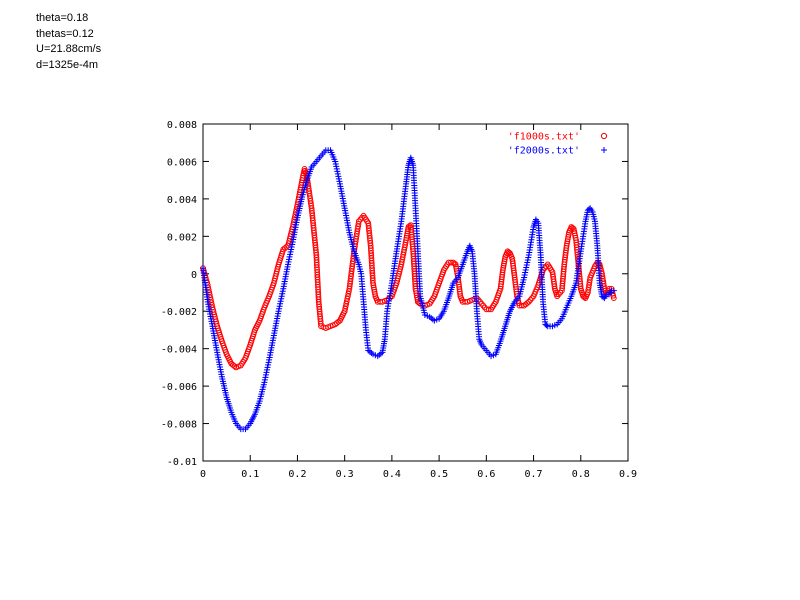 This screenshot has height=600, width=800. What do you see at coordinates (182, 200) in the screenshot?
I see `y-tick-label: 0.004` at bounding box center [182, 200].